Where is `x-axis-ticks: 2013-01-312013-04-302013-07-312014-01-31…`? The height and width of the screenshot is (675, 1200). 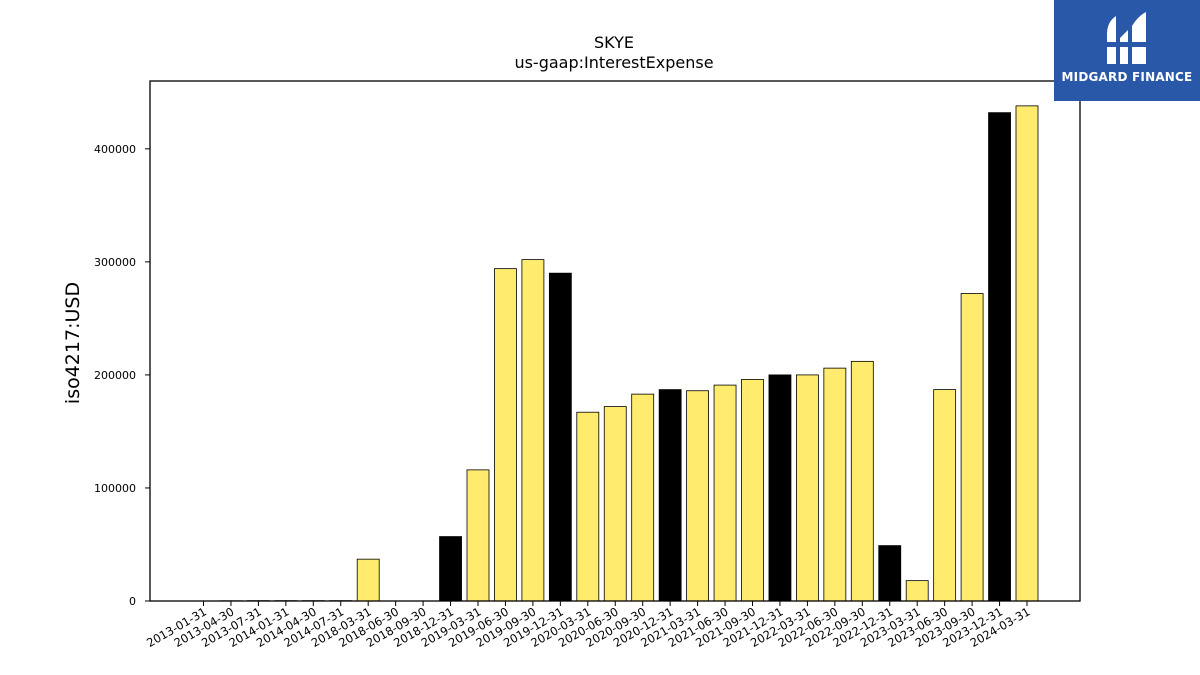
x-axis-ticks: 2013-01-312013-04-302013-07-312014-01-31… is located at coordinates (588, 625).